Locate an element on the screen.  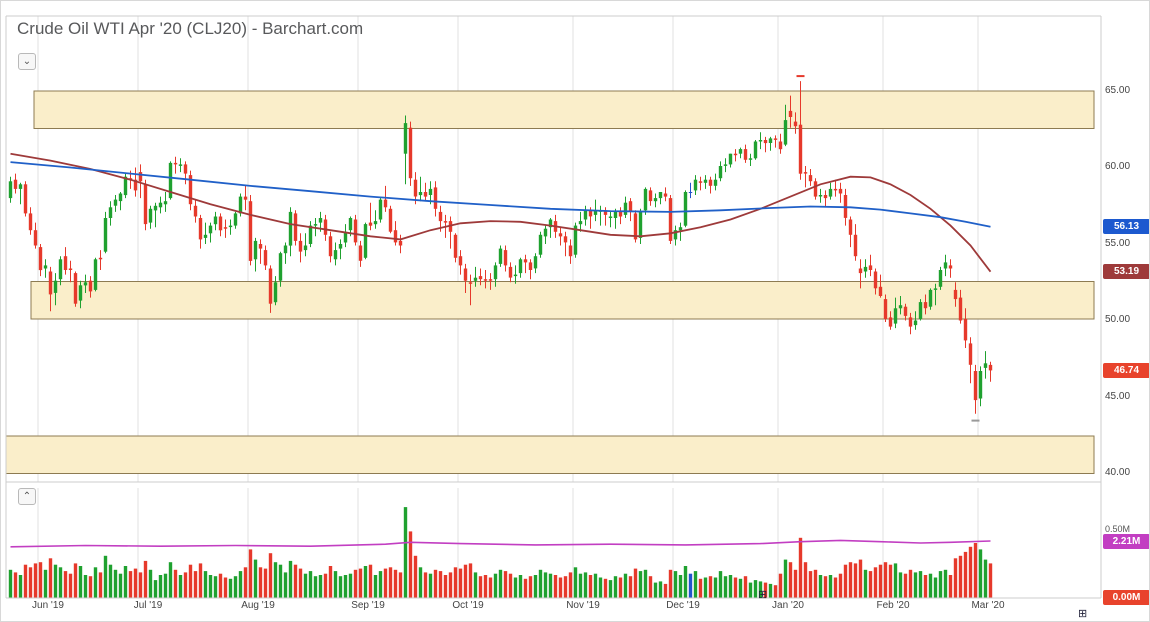
y-axis-label: 65.00 is located at coordinates (1118, 90).